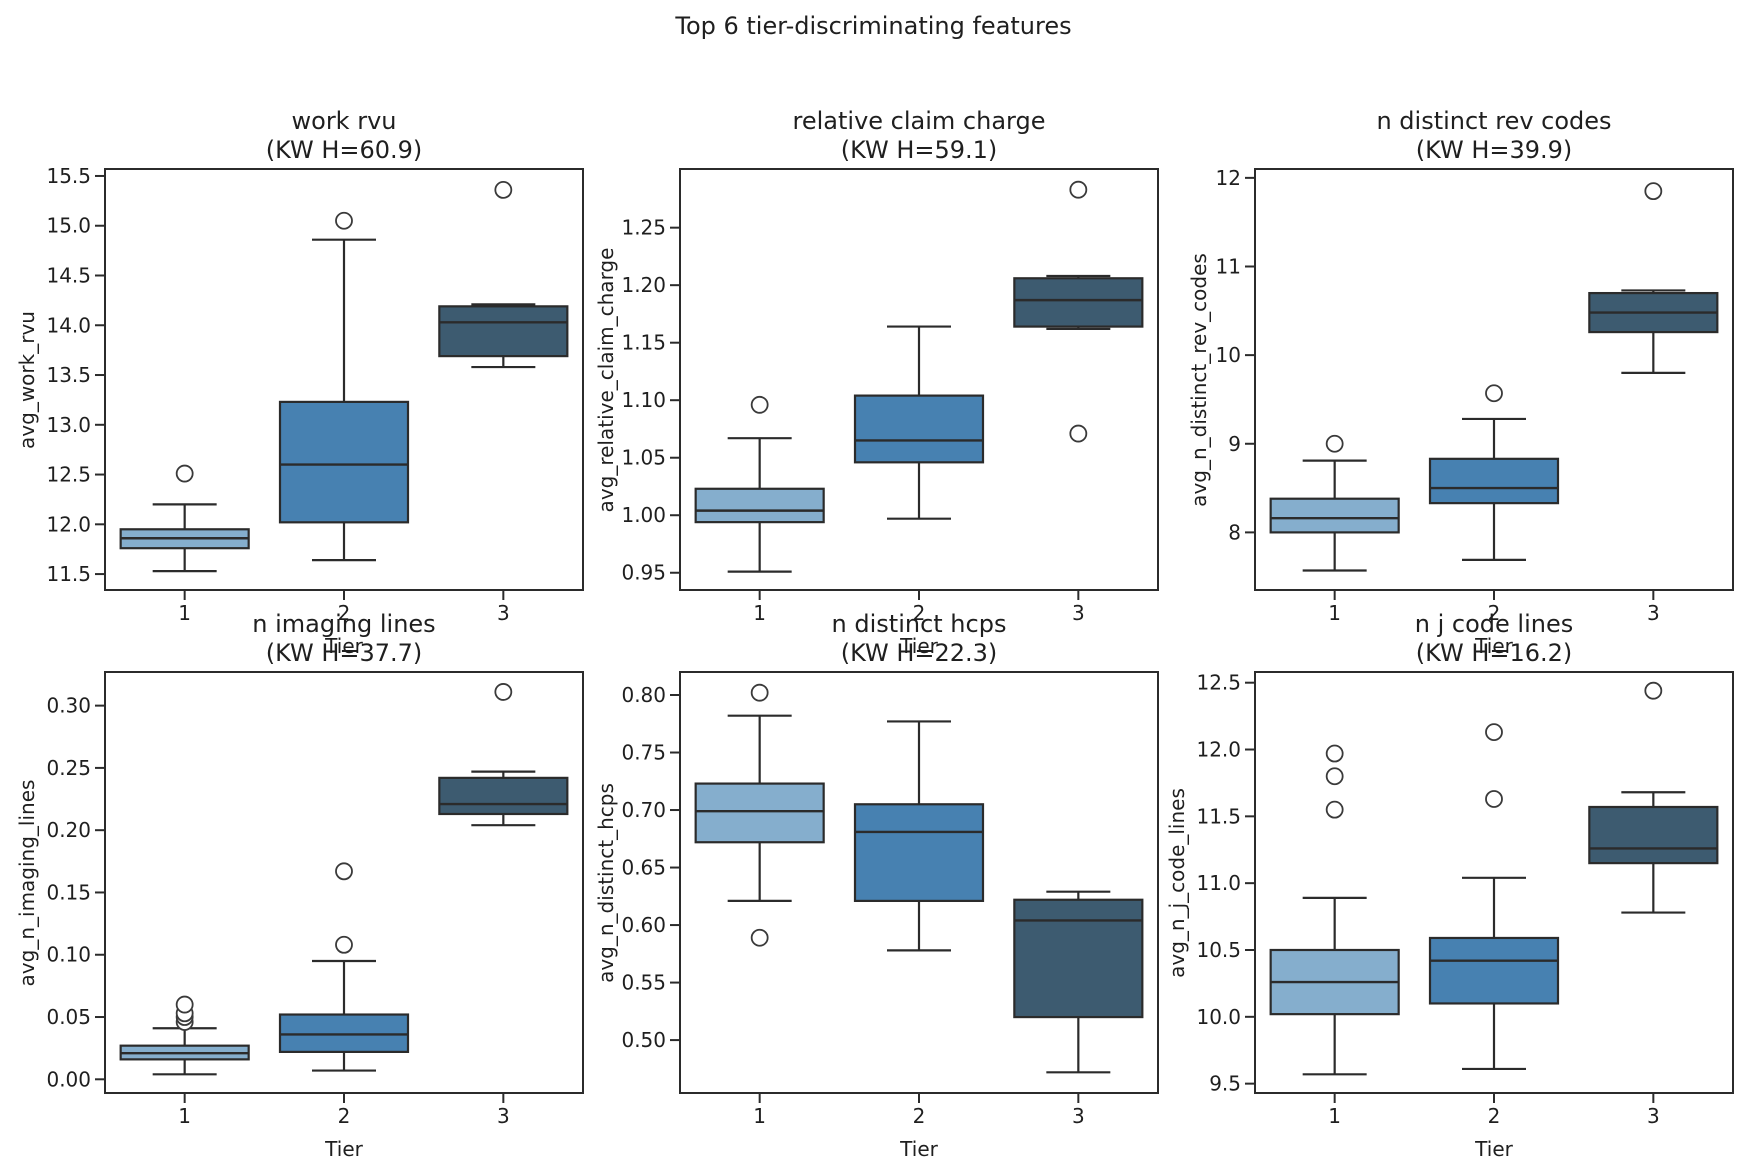 The image size is (1747, 1172). What do you see at coordinates (643, 695) in the screenshot?
I see `y-tick-label: 0.80` at bounding box center [643, 695].